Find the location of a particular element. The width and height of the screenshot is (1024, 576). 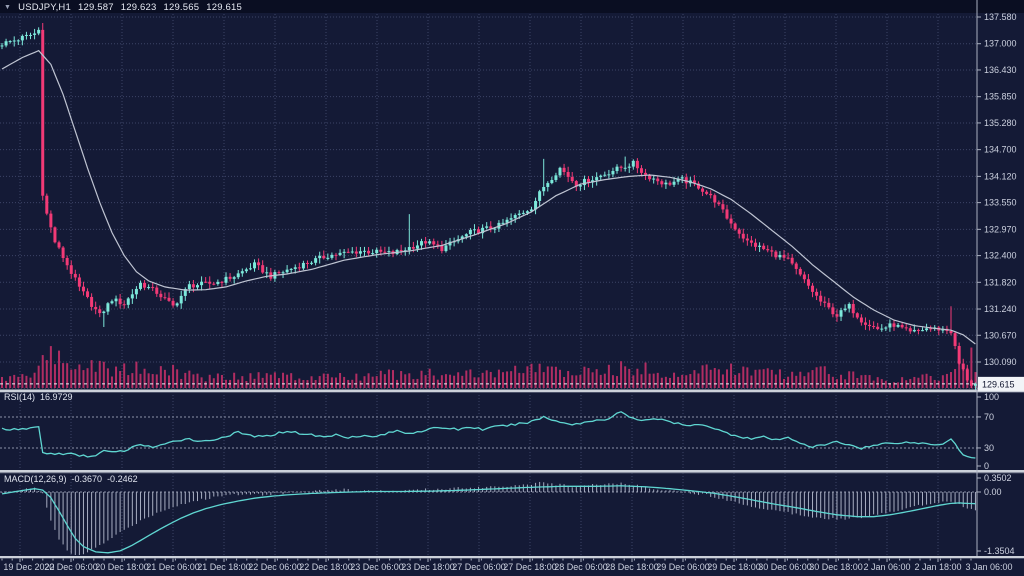

macd-signal-line is located at coordinates (488, 519).